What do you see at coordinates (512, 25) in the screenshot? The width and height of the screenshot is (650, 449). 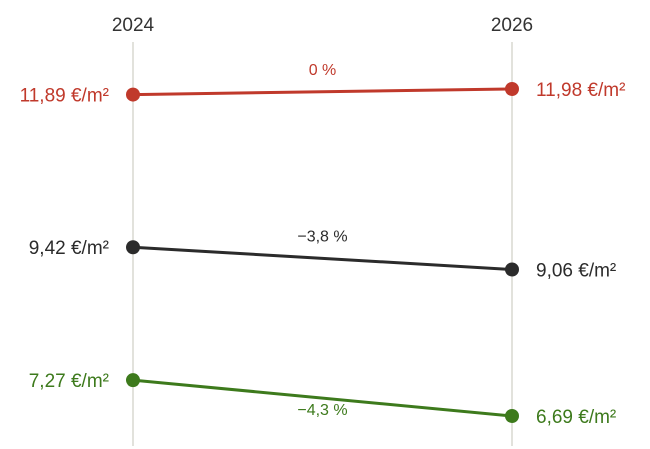 I see `year-label-2026: 2026` at bounding box center [512, 25].